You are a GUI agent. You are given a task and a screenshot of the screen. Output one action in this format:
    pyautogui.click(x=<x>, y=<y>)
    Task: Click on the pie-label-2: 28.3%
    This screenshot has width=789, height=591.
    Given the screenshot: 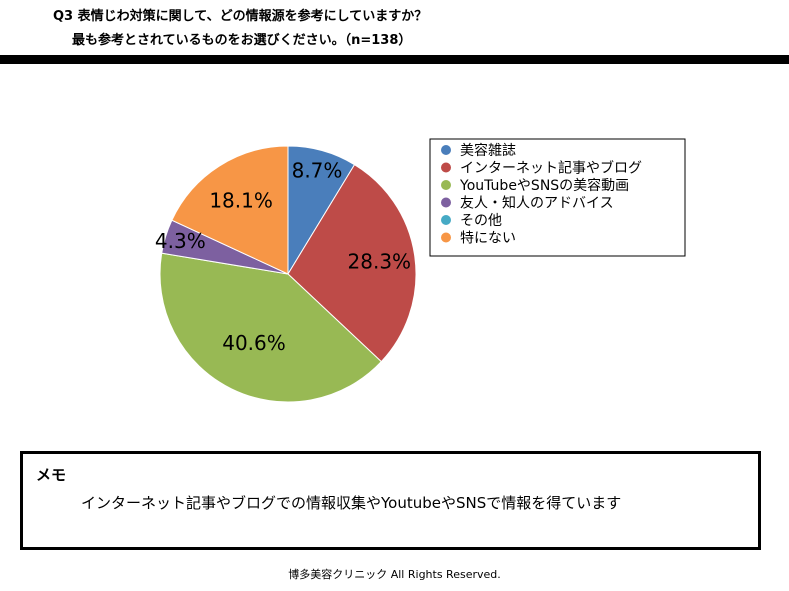 What is the action you would take?
    pyautogui.click(x=380, y=262)
    